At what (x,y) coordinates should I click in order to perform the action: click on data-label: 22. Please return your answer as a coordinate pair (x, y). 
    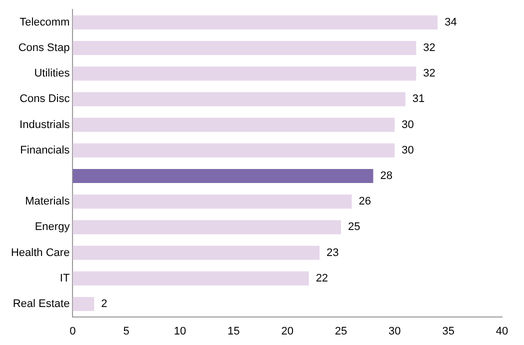
    Looking at the image, I should click on (322, 278).